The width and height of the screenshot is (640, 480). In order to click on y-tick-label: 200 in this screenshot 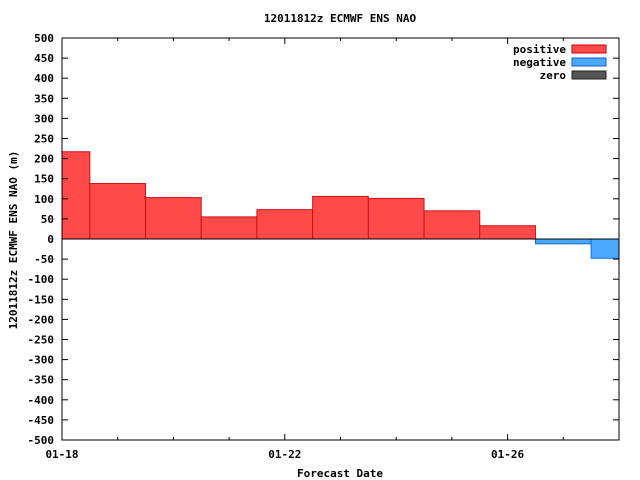, I will do `click(44, 159)`.